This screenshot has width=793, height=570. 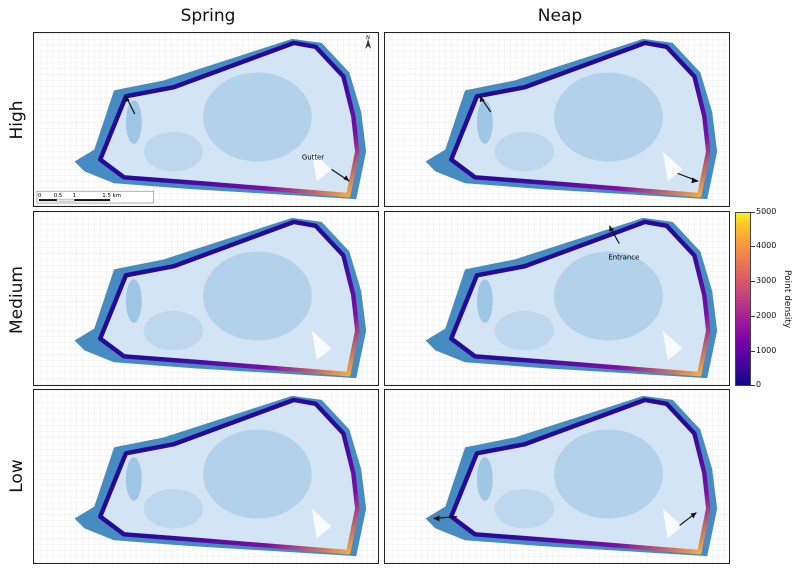 What do you see at coordinates (326, 168) in the screenshot?
I see `gutter-arrow: Gutter` at bounding box center [326, 168].